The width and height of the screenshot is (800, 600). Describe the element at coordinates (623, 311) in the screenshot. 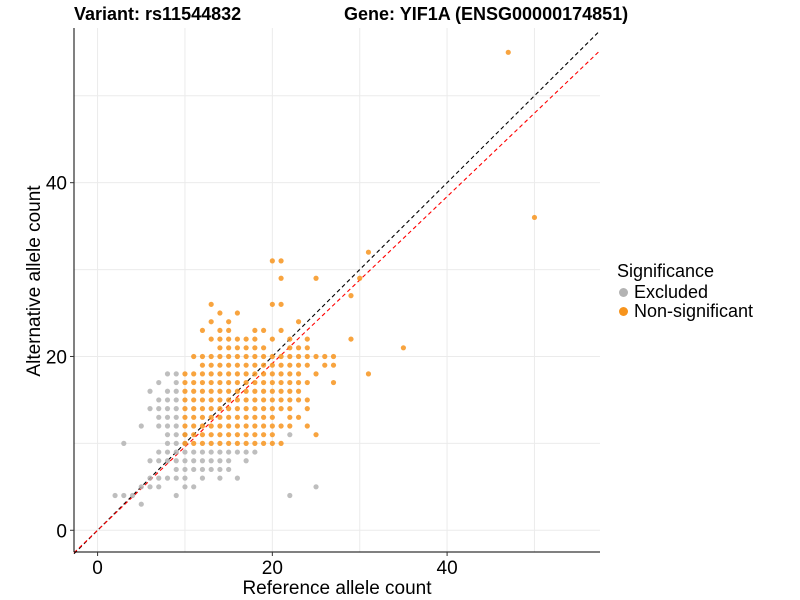

I see `legend-key-non-significant` at that location.